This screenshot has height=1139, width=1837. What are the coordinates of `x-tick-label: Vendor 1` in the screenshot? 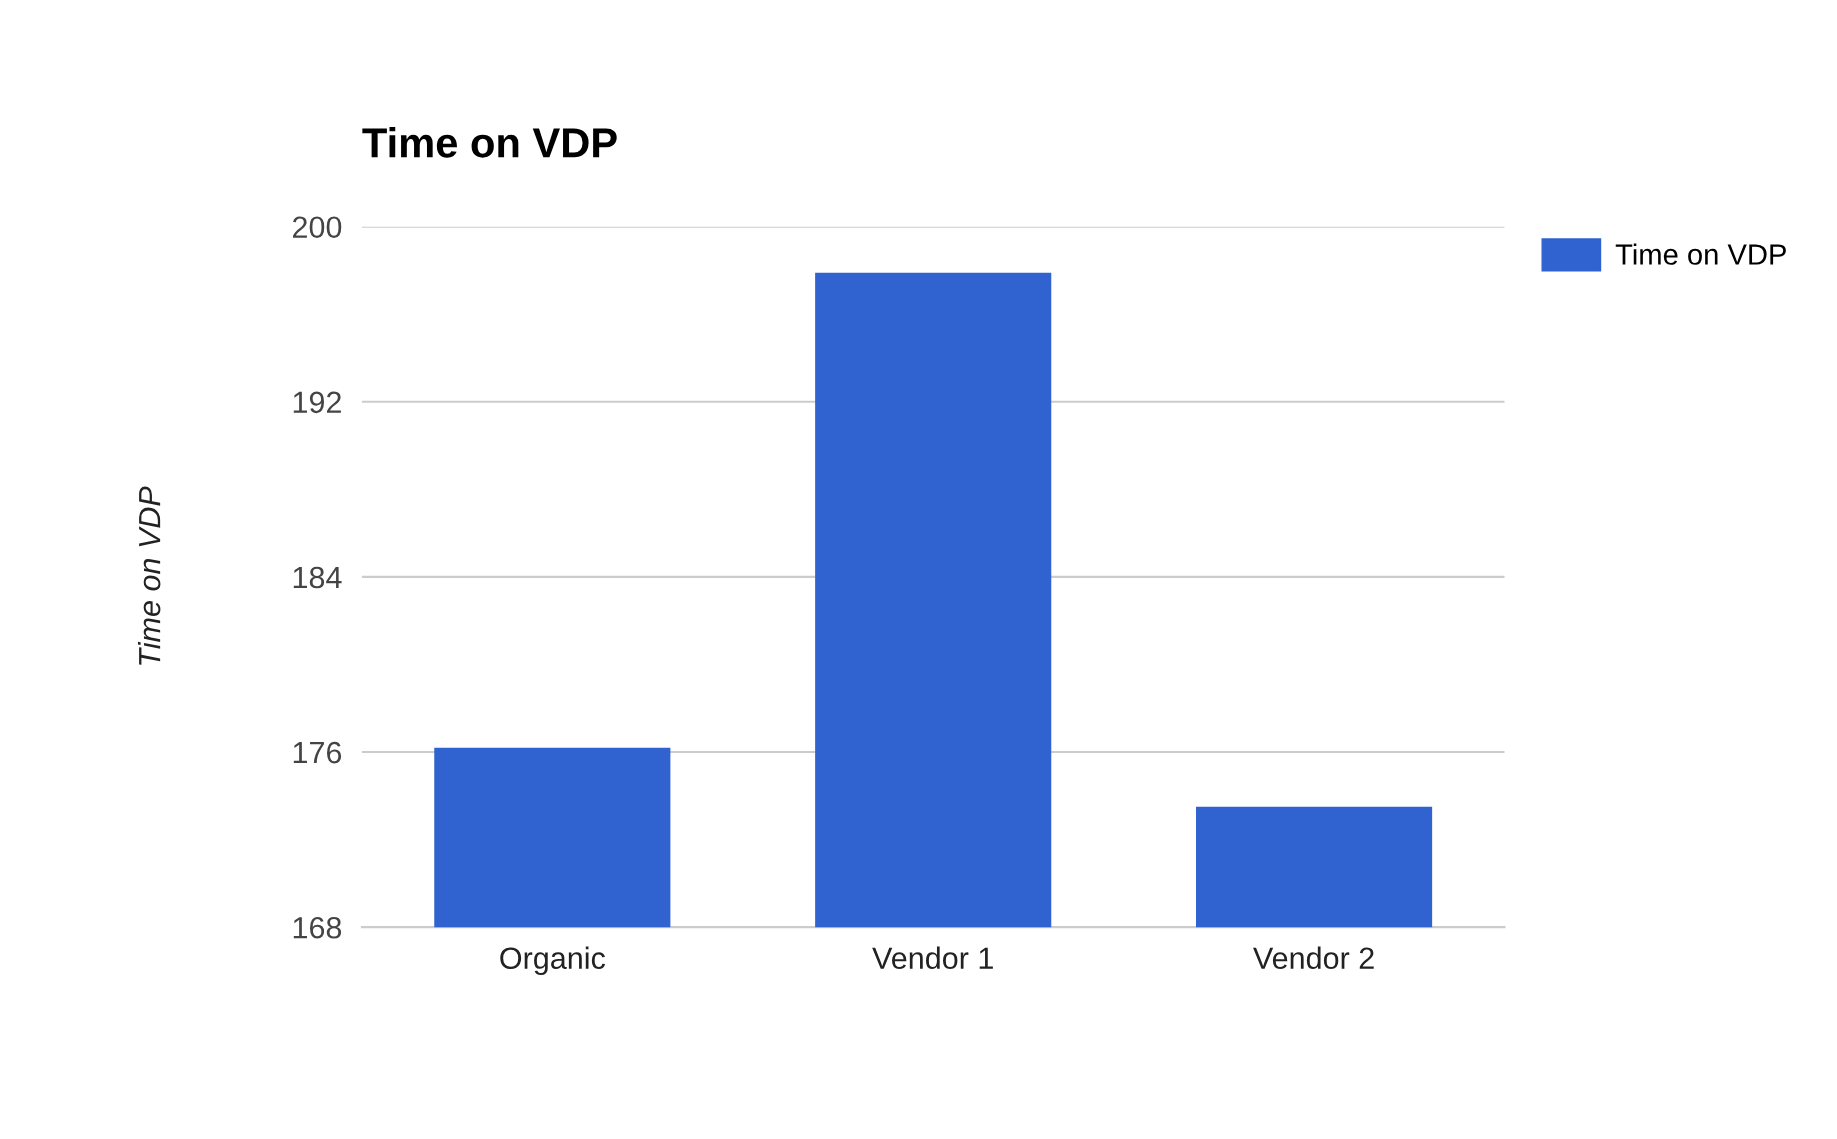 It's located at (932, 958).